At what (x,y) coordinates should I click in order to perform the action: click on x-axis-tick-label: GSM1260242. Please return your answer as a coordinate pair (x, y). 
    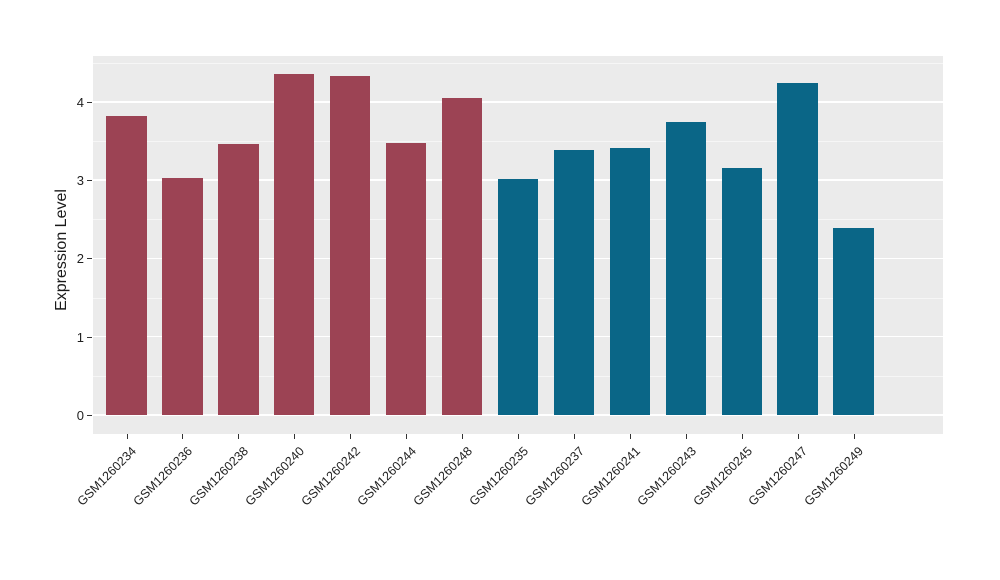
    Looking at the image, I should click on (331, 476).